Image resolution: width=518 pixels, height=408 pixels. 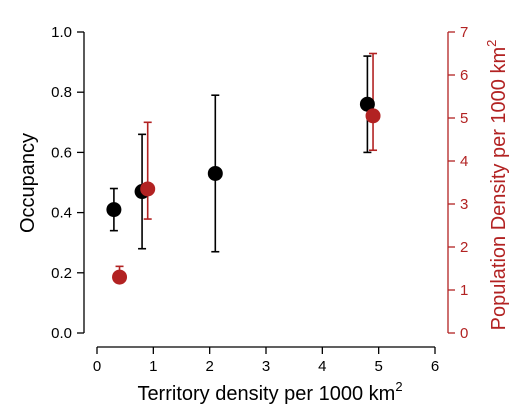 What do you see at coordinates (497, 185) in the screenshot?
I see `y-axis-title-right: Population Density per 1000 km2` at bounding box center [497, 185].